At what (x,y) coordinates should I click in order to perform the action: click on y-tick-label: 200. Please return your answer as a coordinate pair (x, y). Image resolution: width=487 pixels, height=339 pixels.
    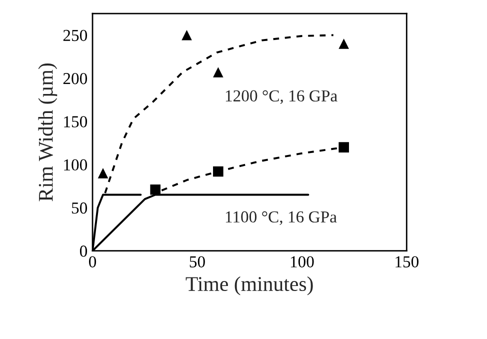
    Looking at the image, I should click on (75, 78).